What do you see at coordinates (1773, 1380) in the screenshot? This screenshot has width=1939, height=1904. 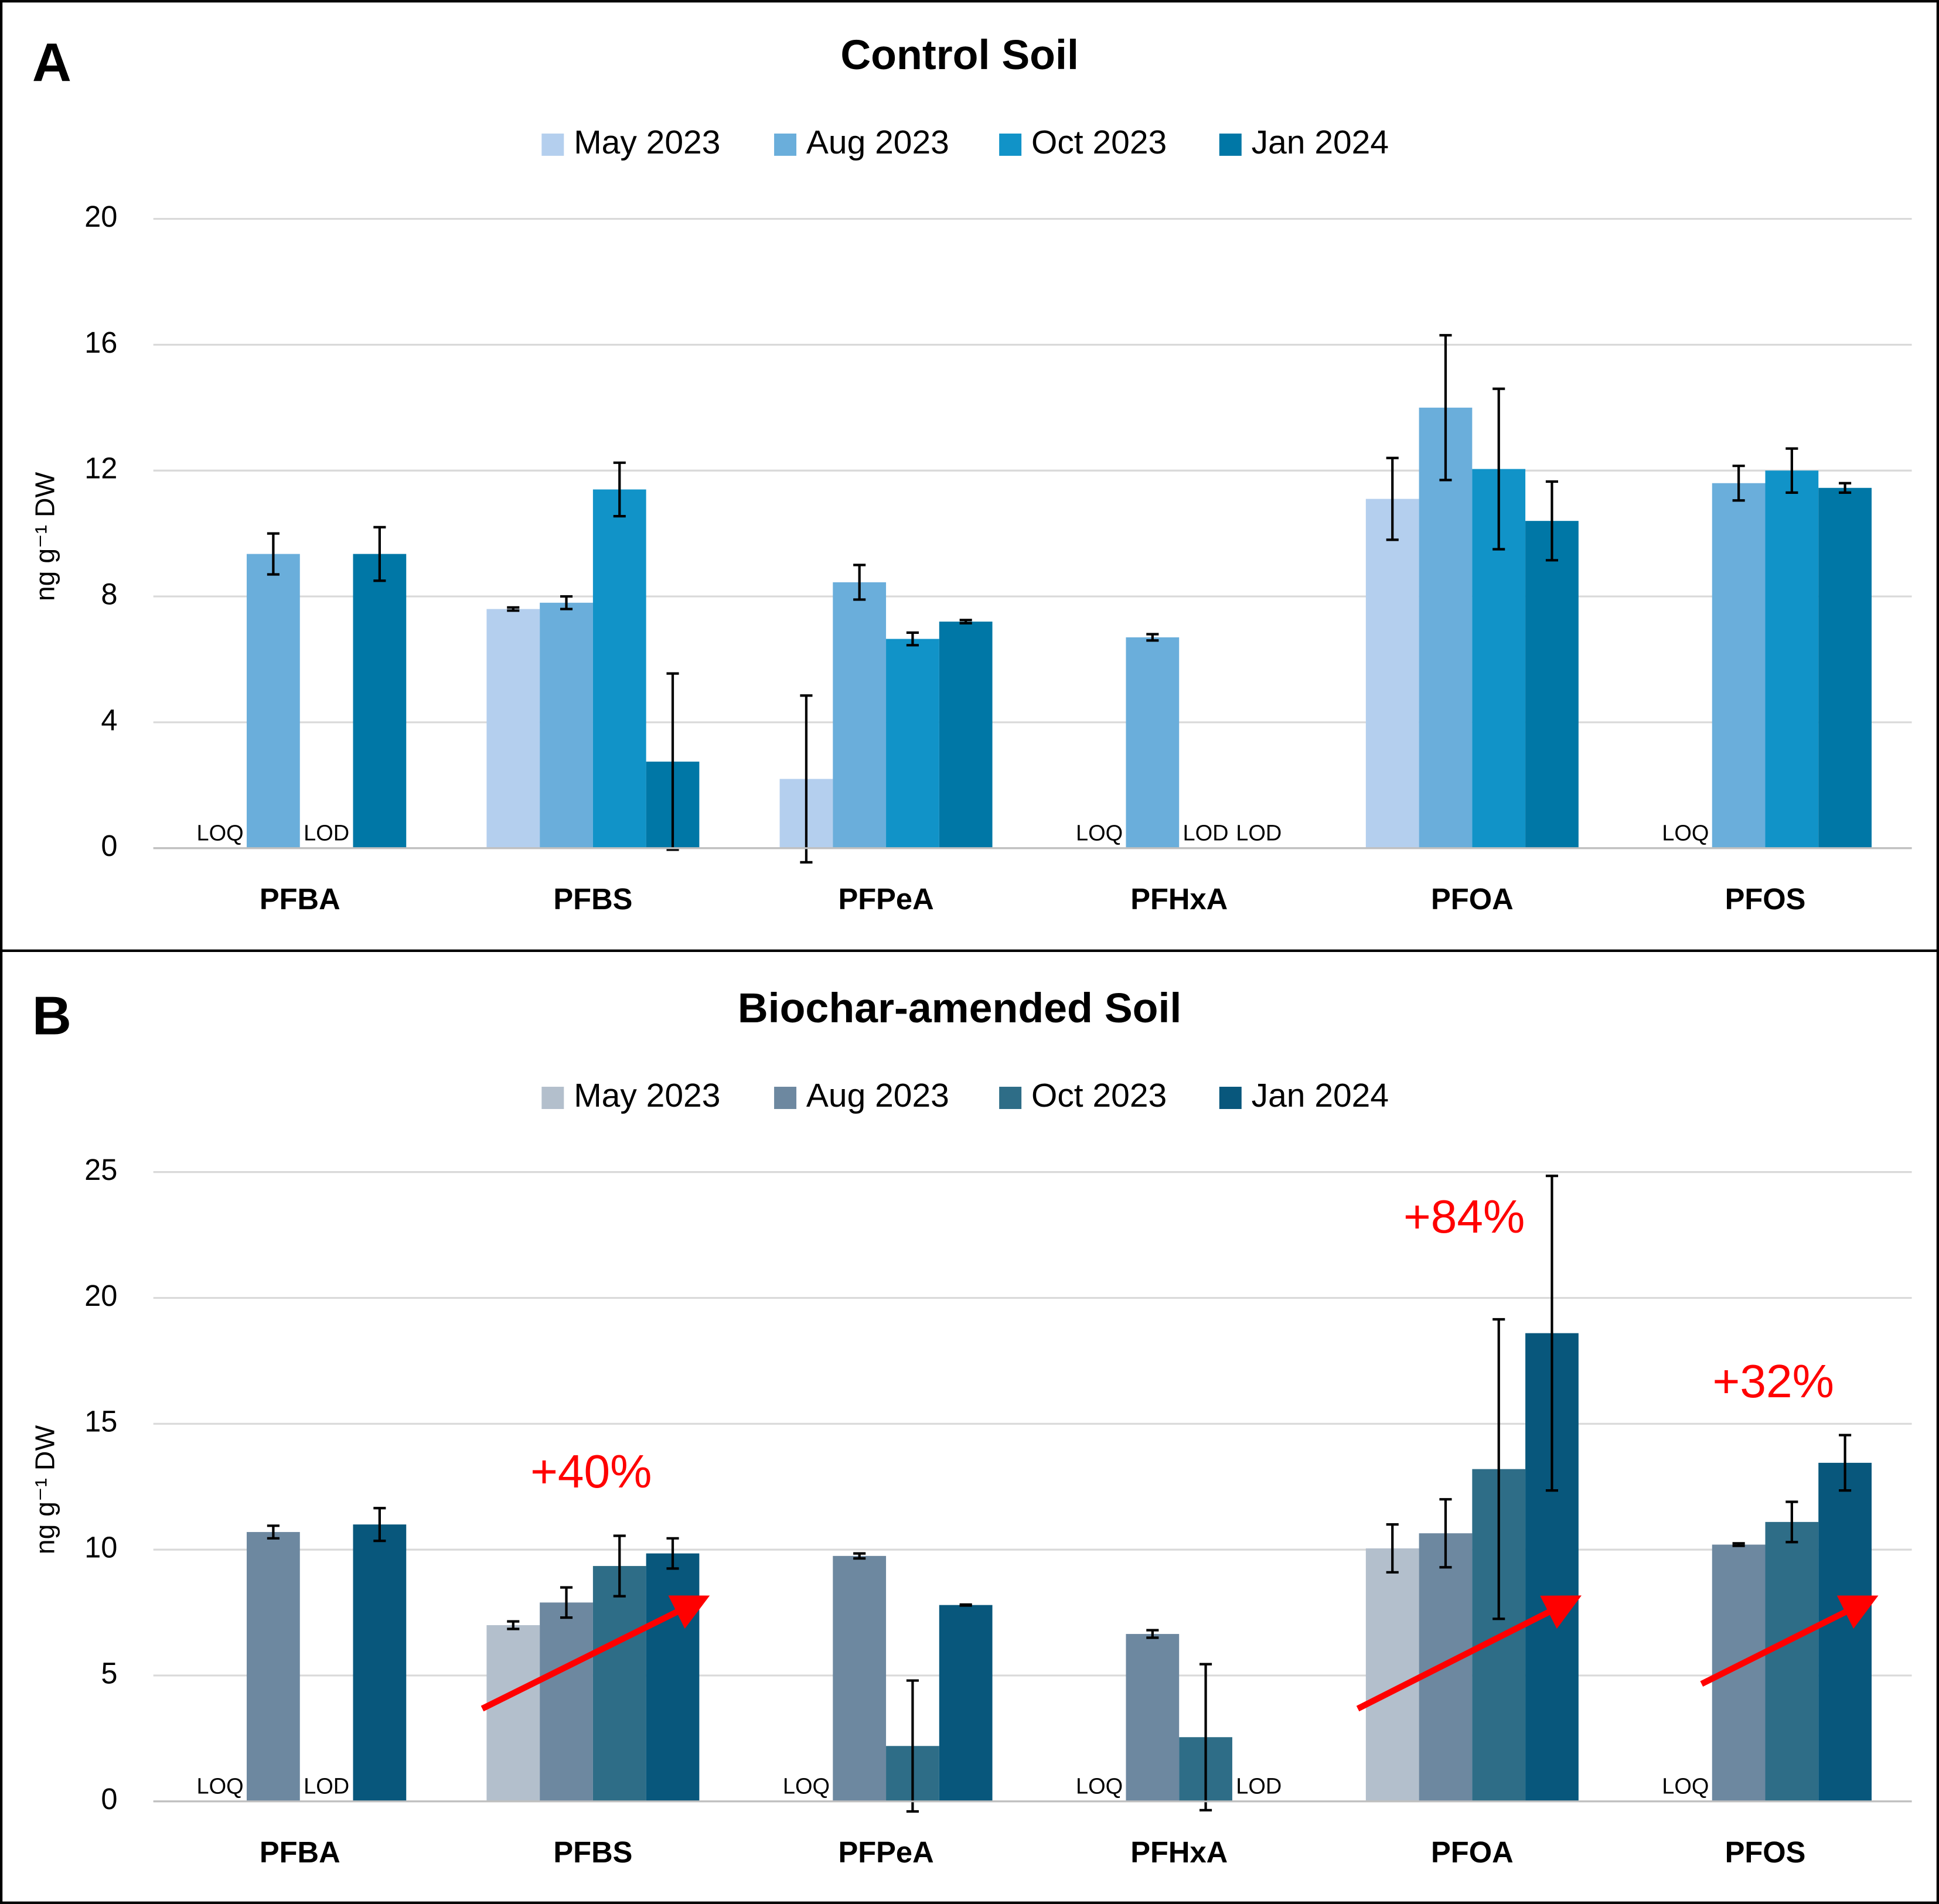 I see `annotation: +32%` at bounding box center [1773, 1380].